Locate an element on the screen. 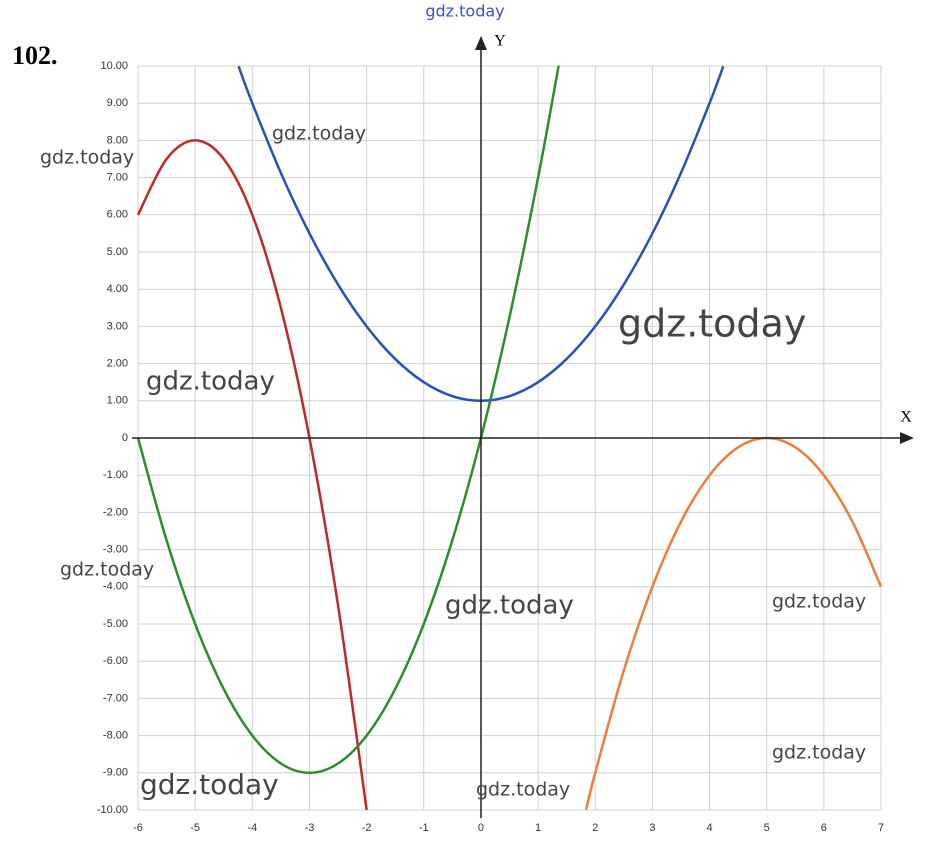  y-tick-label: -7.00 is located at coordinates (115, 698).